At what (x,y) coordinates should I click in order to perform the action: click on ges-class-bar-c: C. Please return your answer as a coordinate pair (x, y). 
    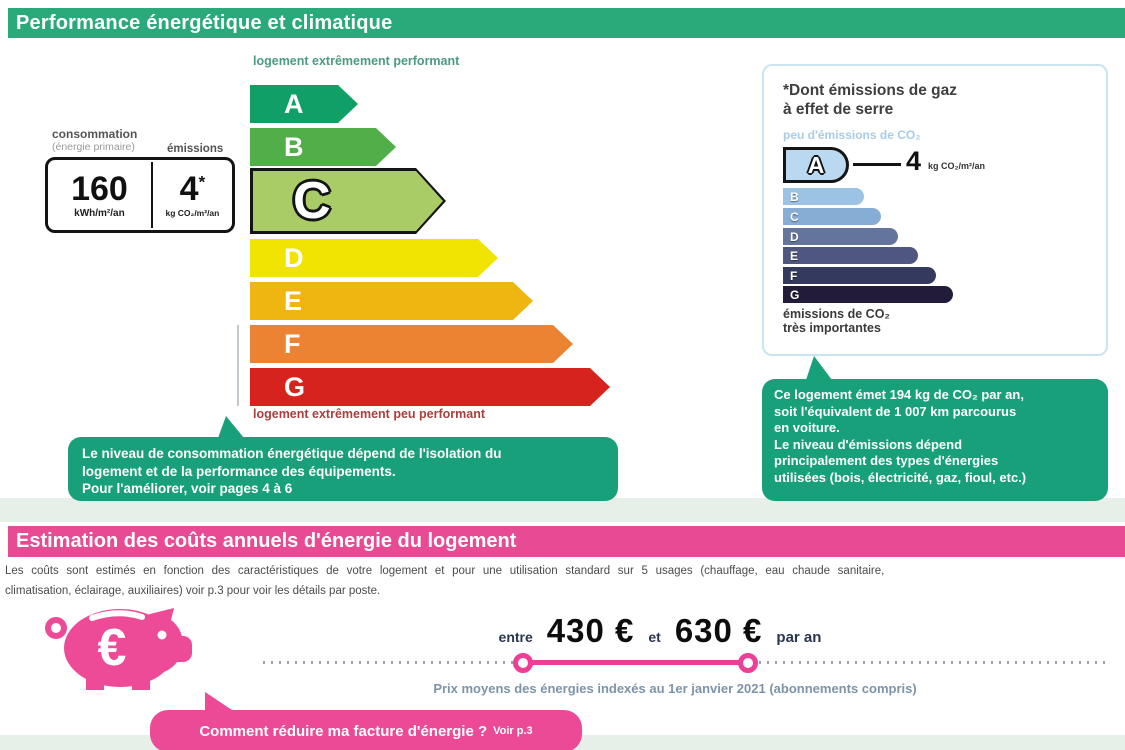
    Looking at the image, I should click on (832, 216).